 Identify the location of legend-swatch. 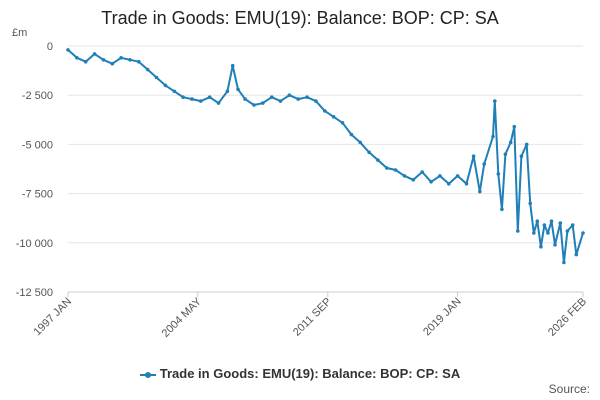
(147, 374).